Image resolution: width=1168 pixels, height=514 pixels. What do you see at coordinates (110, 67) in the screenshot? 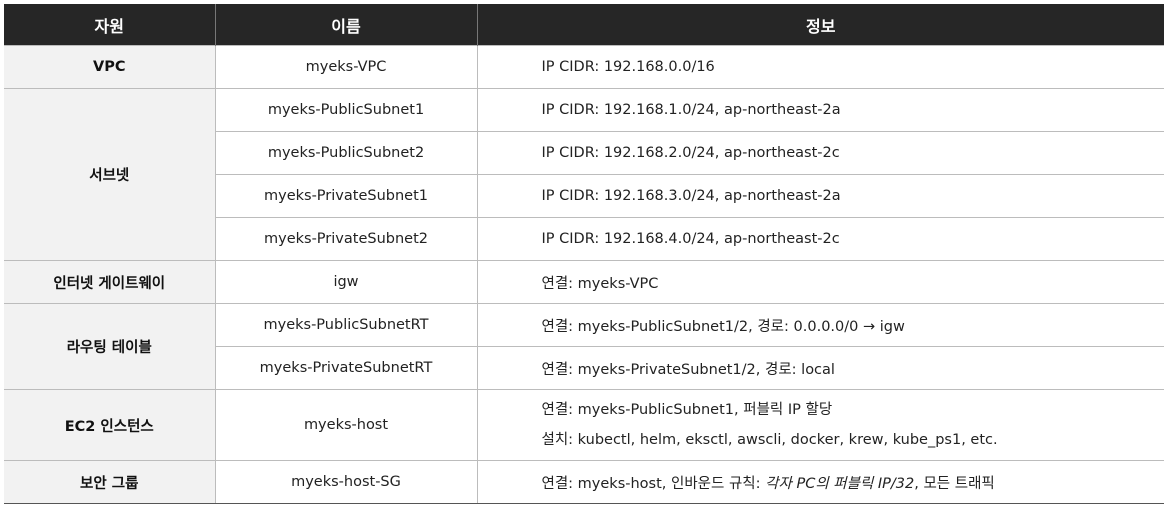
I see `resource-cell: VPC` at bounding box center [110, 67].